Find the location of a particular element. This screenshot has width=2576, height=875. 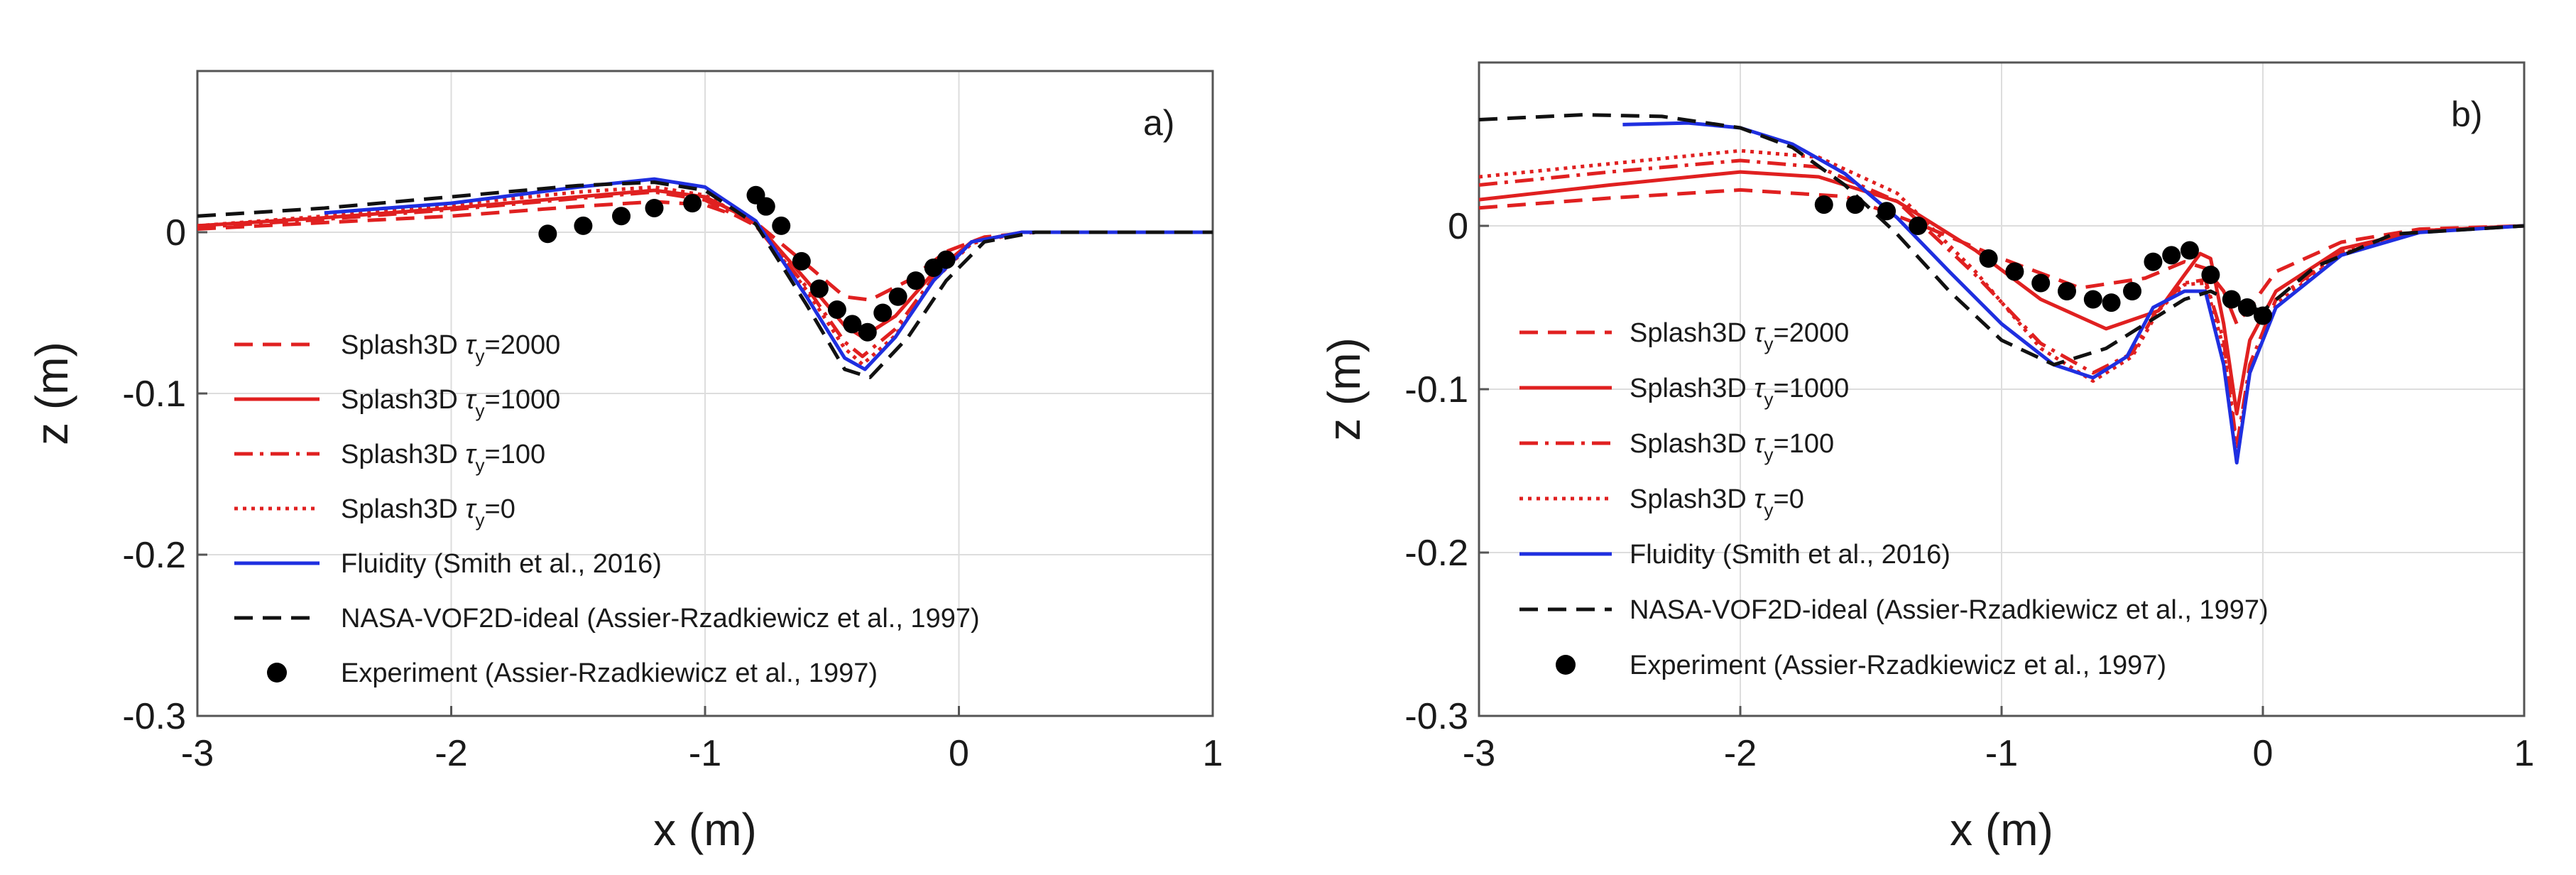

panel-b-y-tick-label: 0 is located at coordinates (1458, 226).